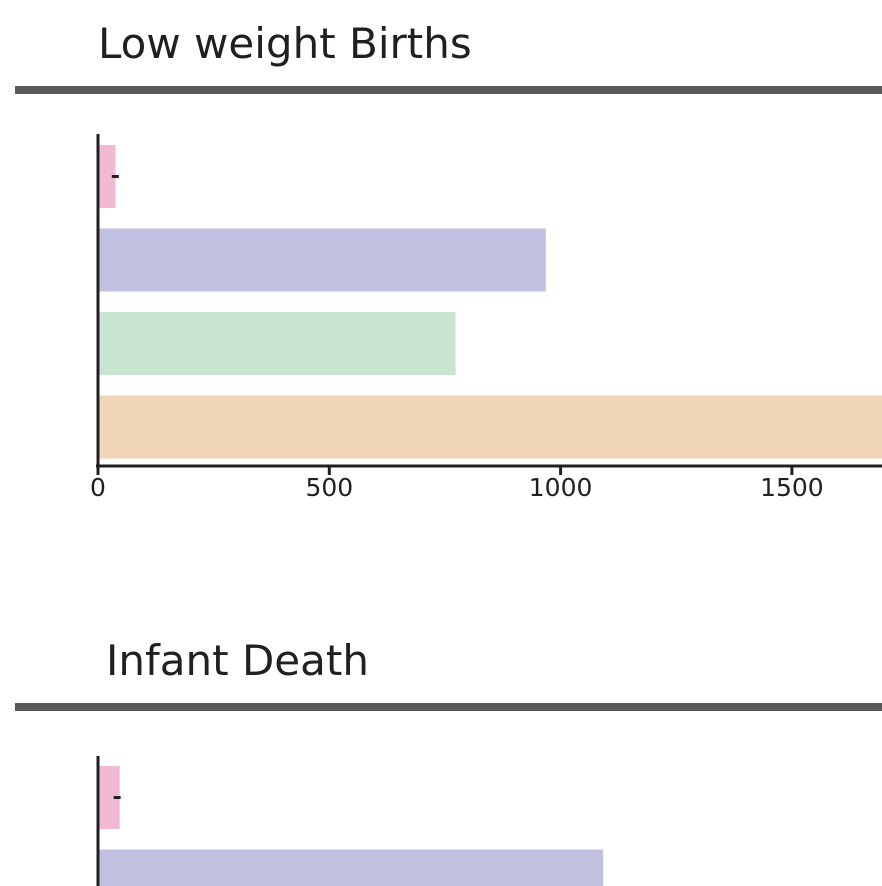 This screenshot has height=886, width=882. Describe the element at coordinates (237, 660) in the screenshot. I see `chart-title: Infant Death` at that location.